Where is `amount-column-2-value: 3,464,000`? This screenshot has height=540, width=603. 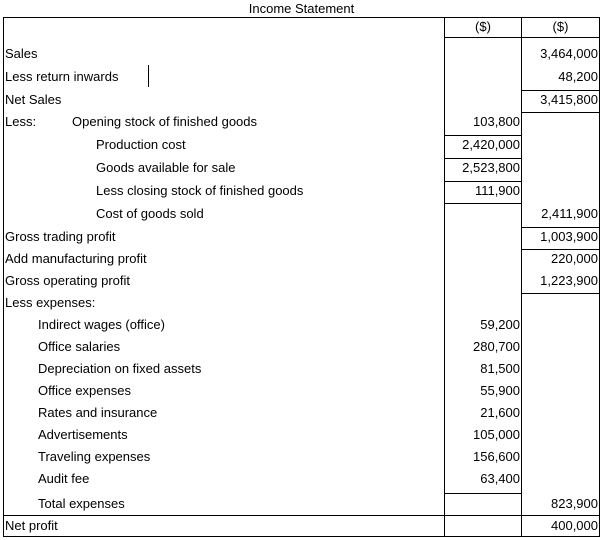 amount-column-2-value: 3,464,000 is located at coordinates (569, 53).